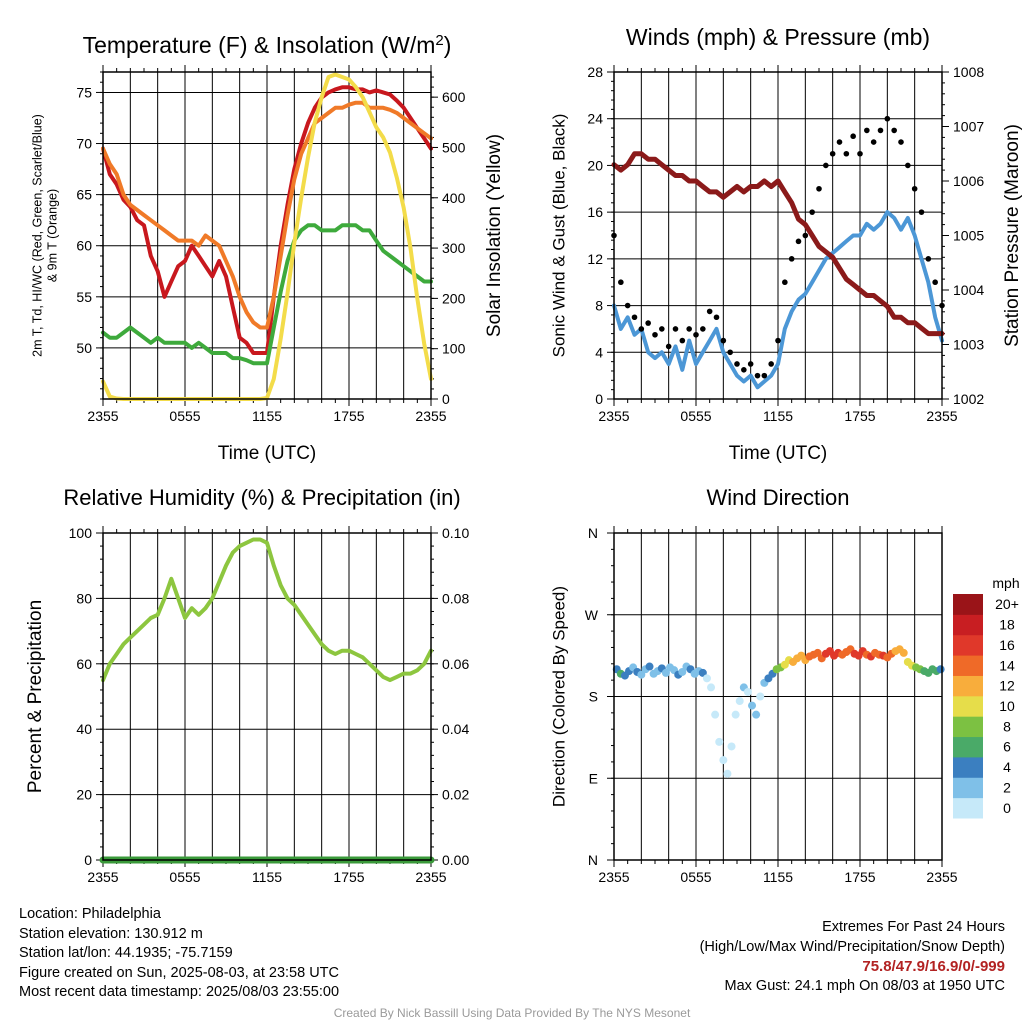  What do you see at coordinates (595, 259) in the screenshot?
I see `winds-y-tick-label: 12` at bounding box center [595, 259].